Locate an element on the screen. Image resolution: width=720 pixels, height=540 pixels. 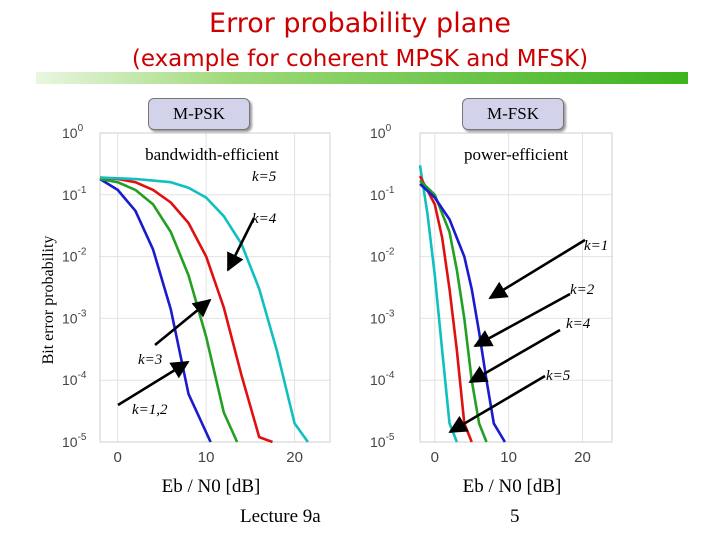
arrow-k5-fsk is located at coordinates (497, 404).